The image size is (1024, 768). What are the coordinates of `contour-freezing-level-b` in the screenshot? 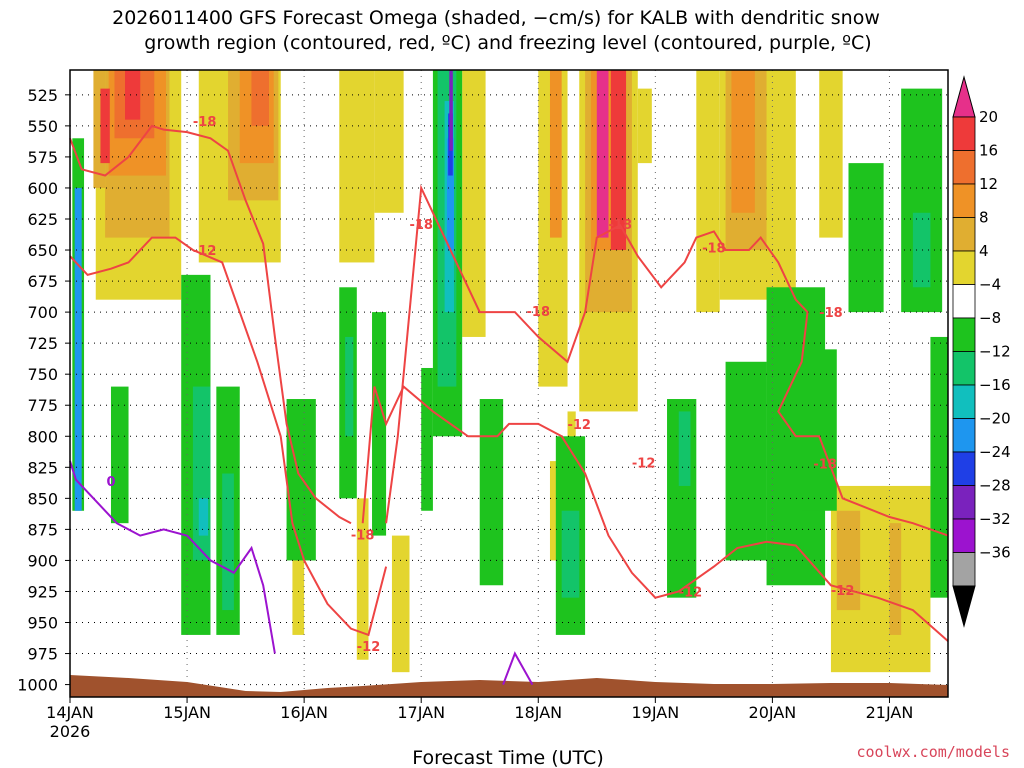 It's located at (518, 668).